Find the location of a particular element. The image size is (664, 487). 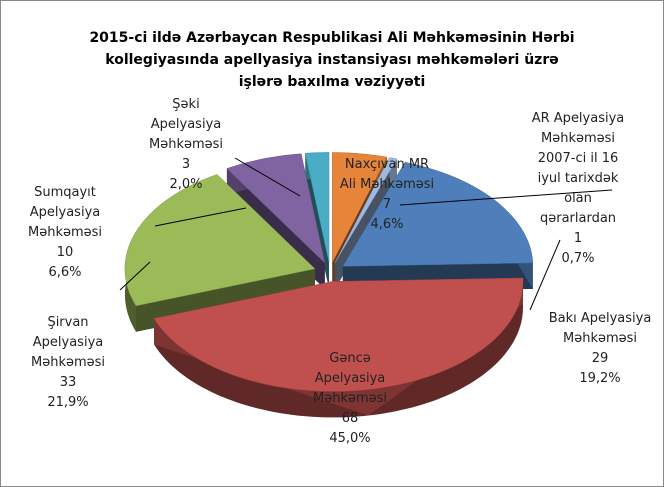

data-label-category: Bakı Apelyasiya Məhkəməsi is located at coordinates (600, 328).